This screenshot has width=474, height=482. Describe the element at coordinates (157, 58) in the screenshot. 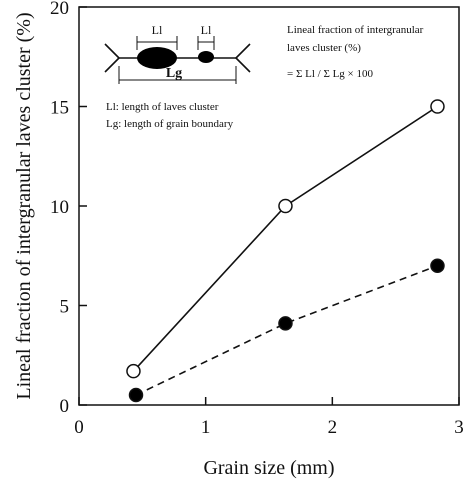

I see `laves-cluster-large` at that location.